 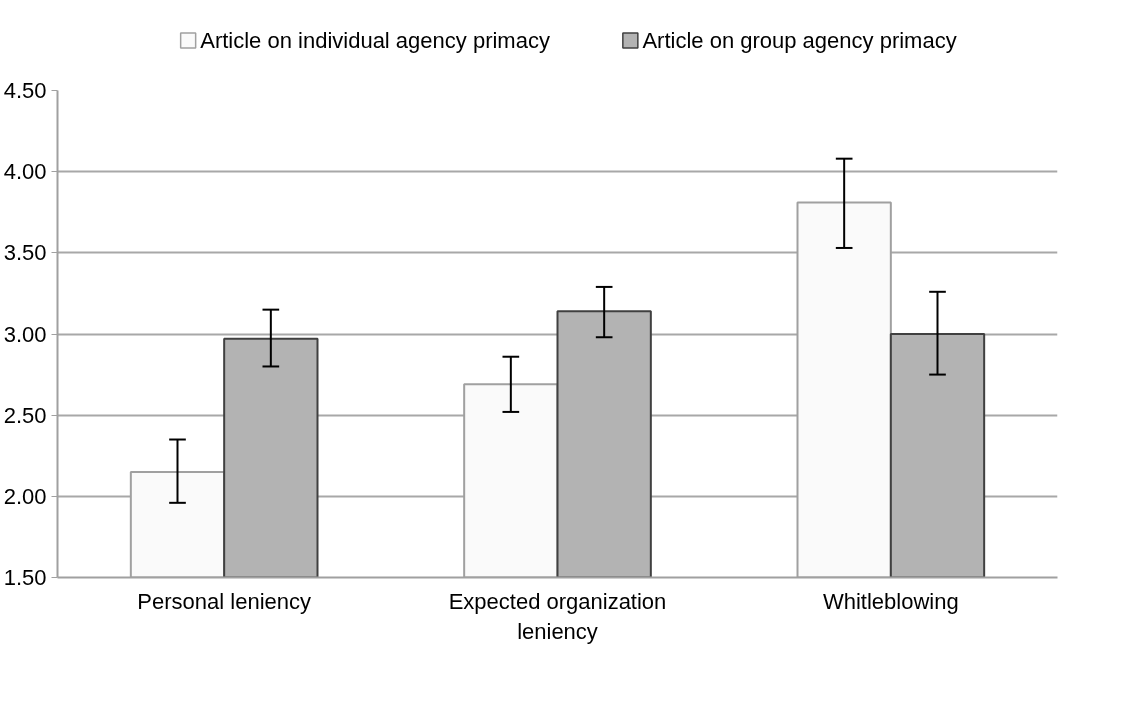 What do you see at coordinates (25, 496) in the screenshot?
I see `y-tick-label: 2.00` at bounding box center [25, 496].